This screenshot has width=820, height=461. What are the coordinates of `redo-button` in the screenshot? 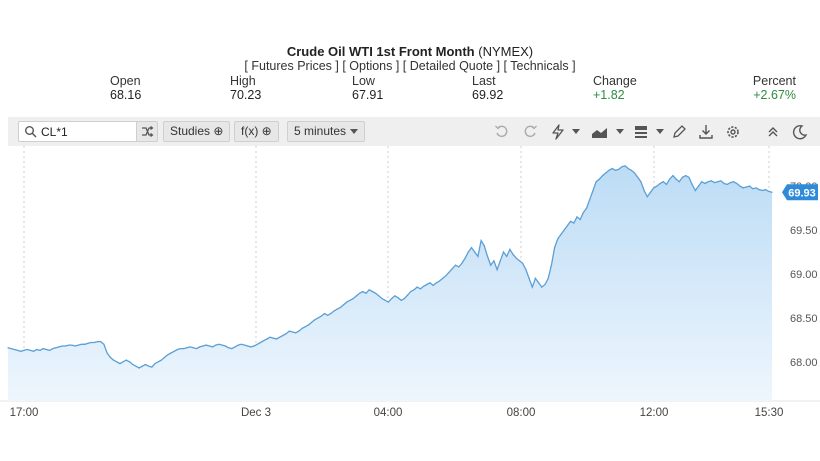 It's located at (530, 132).